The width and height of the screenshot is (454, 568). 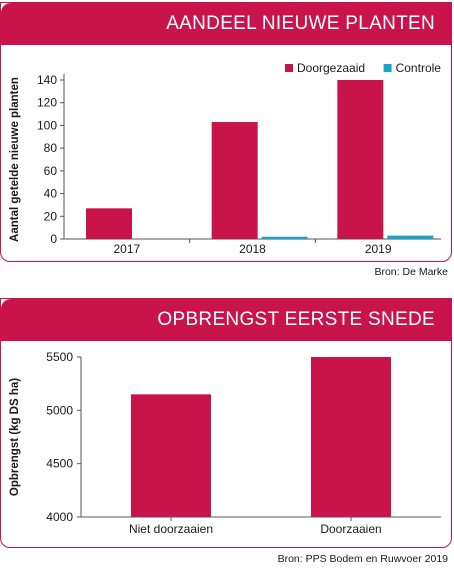 What do you see at coordinates (59, 357) in the screenshot?
I see `y-tick-label: 5500` at bounding box center [59, 357].